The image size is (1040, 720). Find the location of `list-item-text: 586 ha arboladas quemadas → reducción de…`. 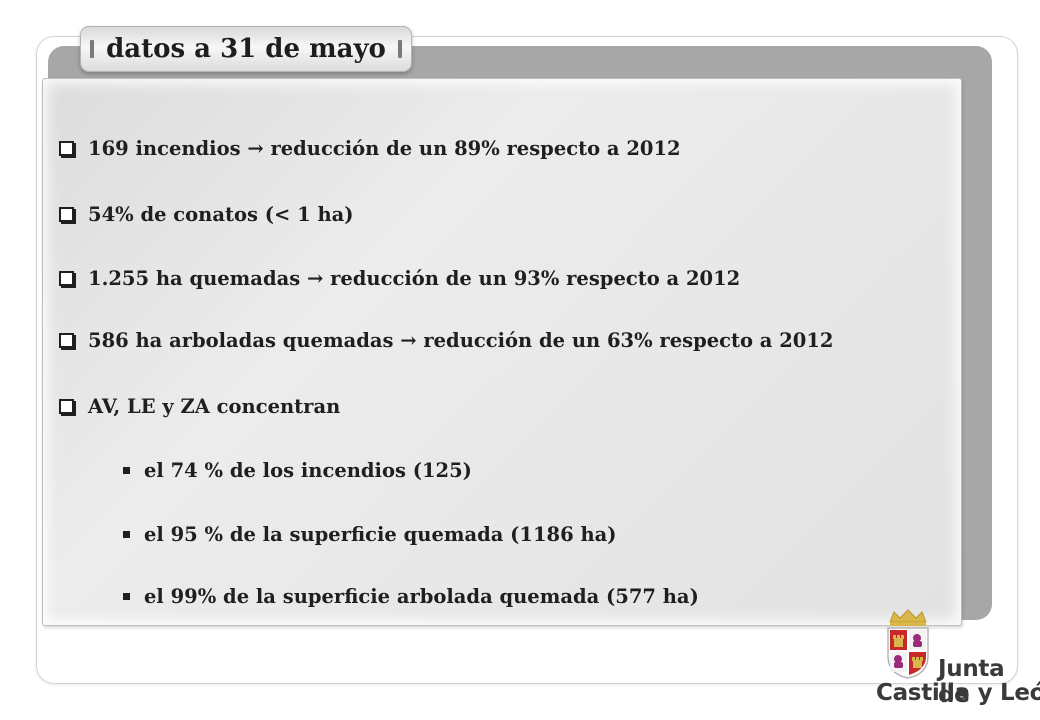

list-item-text: 586 ha arboladas quemadas → reducción de… is located at coordinates (461, 340).